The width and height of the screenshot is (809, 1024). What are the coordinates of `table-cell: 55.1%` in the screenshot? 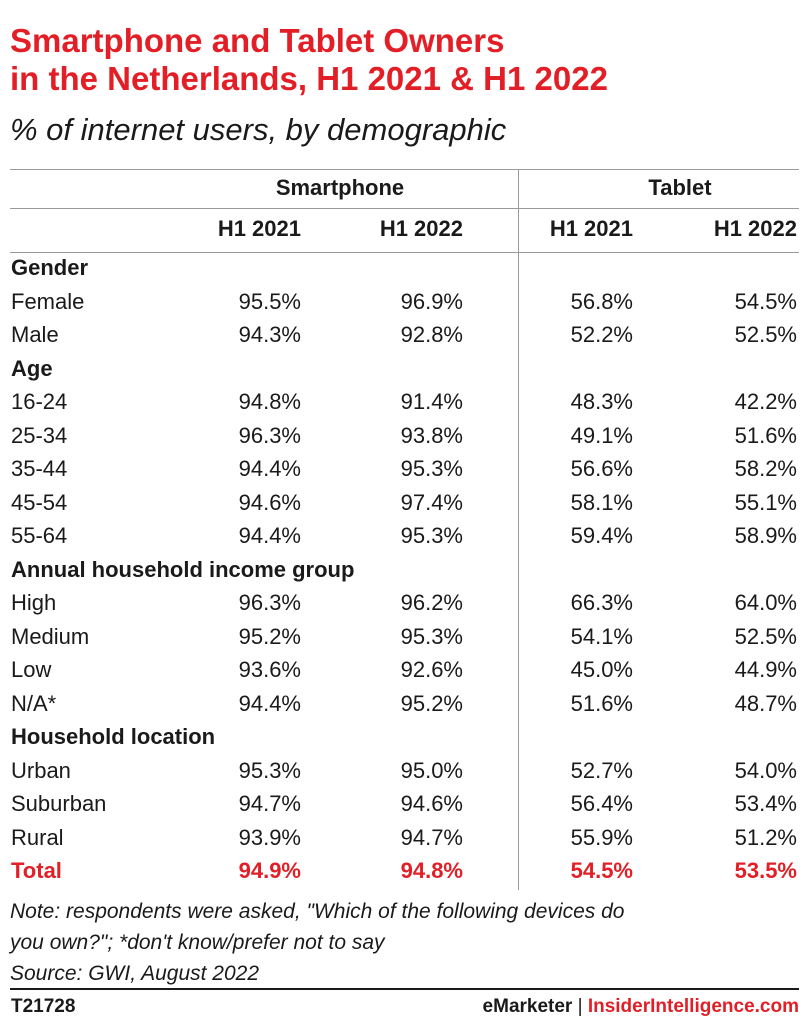 It's located at (765, 502).